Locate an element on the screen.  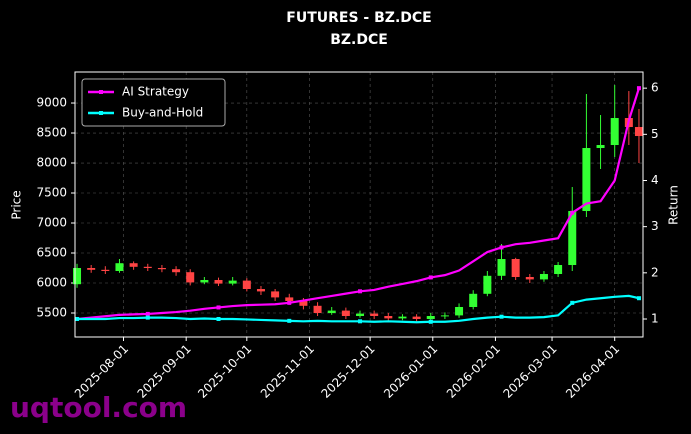
x-tick-label: 2025-10-01 is located at coordinates (224, 371).